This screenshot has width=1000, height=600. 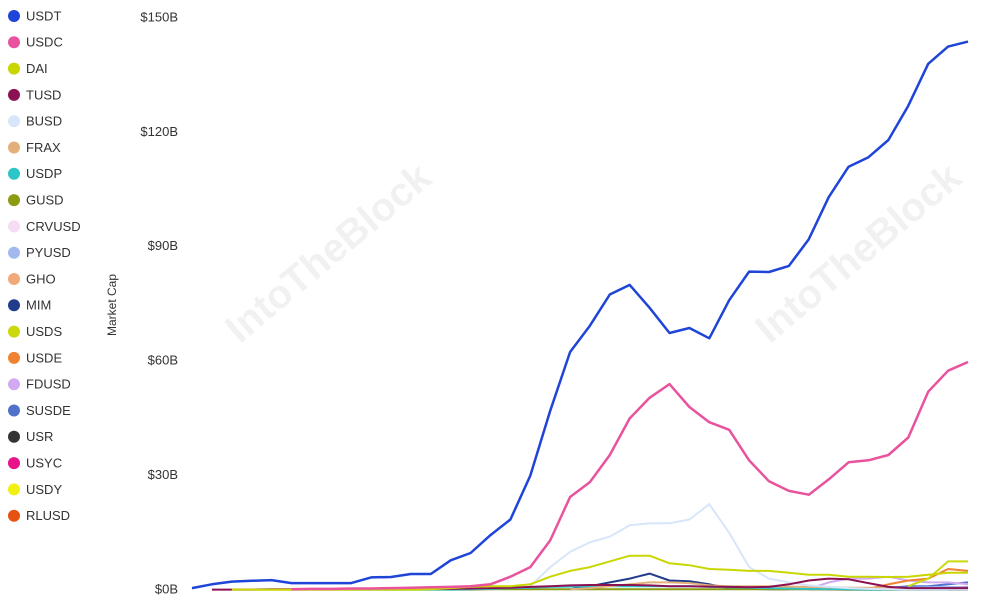 What do you see at coordinates (48, 410) in the screenshot?
I see `legend-label: SUSDE` at bounding box center [48, 410].